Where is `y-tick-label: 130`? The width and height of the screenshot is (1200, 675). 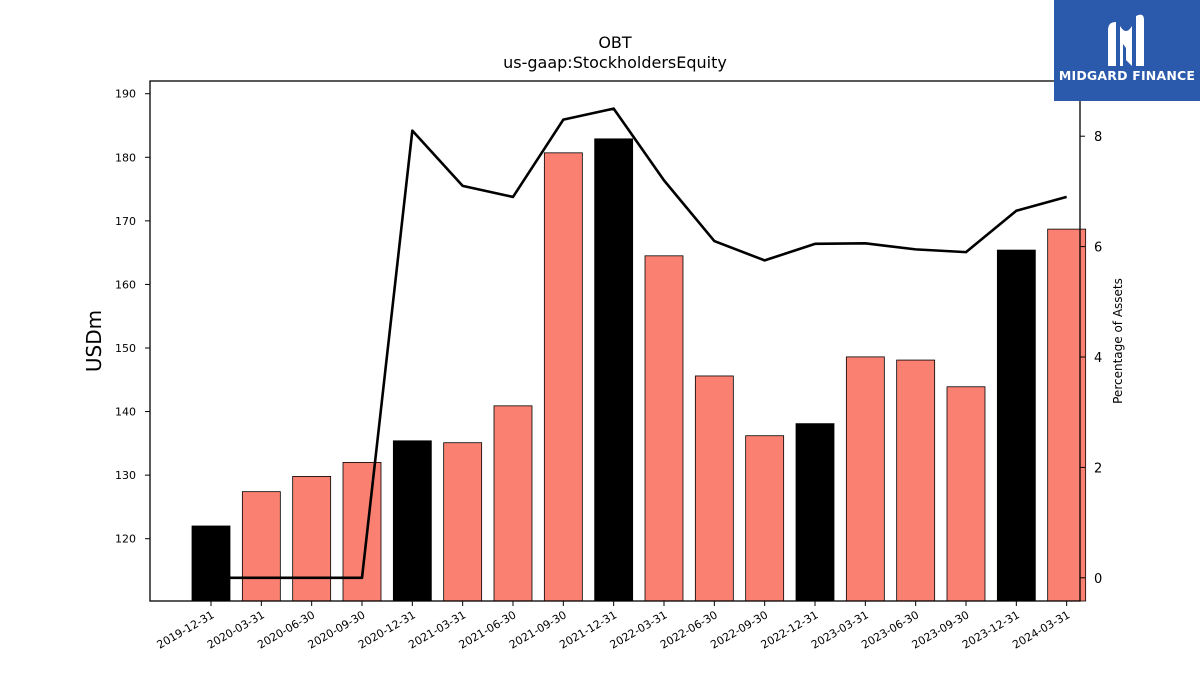 y-tick-label: 130 is located at coordinates (125, 475).